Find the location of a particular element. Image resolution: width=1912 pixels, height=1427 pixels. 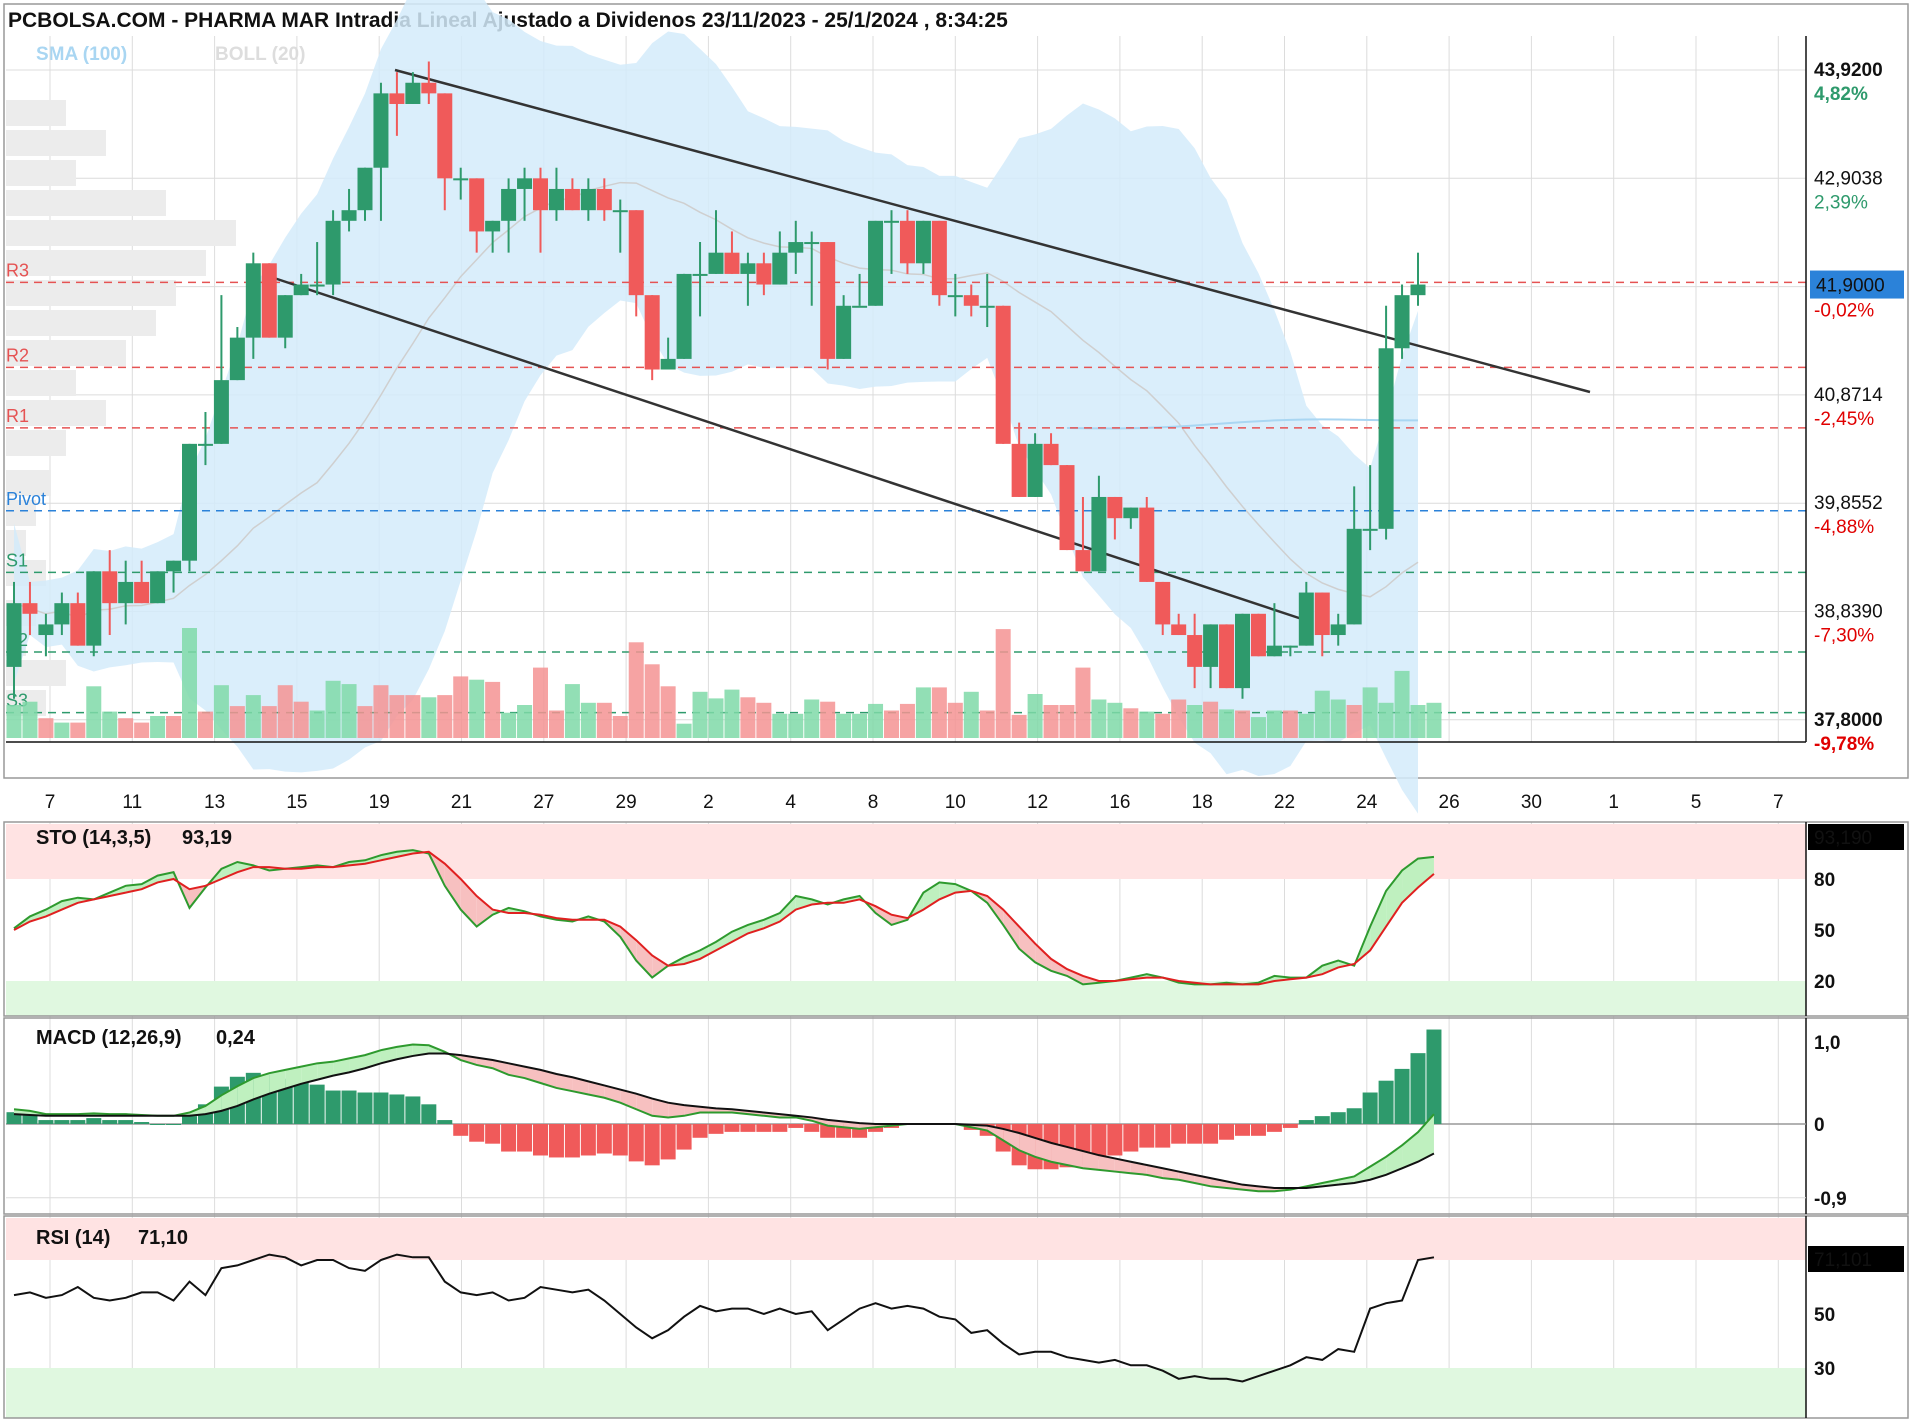

pct-tick-label: 2,39% is located at coordinates (1841, 202).